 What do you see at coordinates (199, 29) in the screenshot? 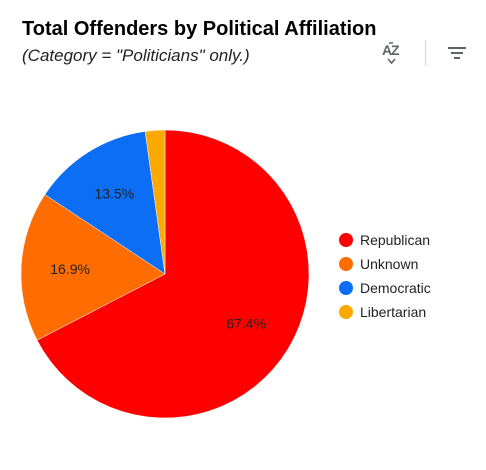
I see `chart-title: Total Offenders by Political Affiliation` at bounding box center [199, 29].